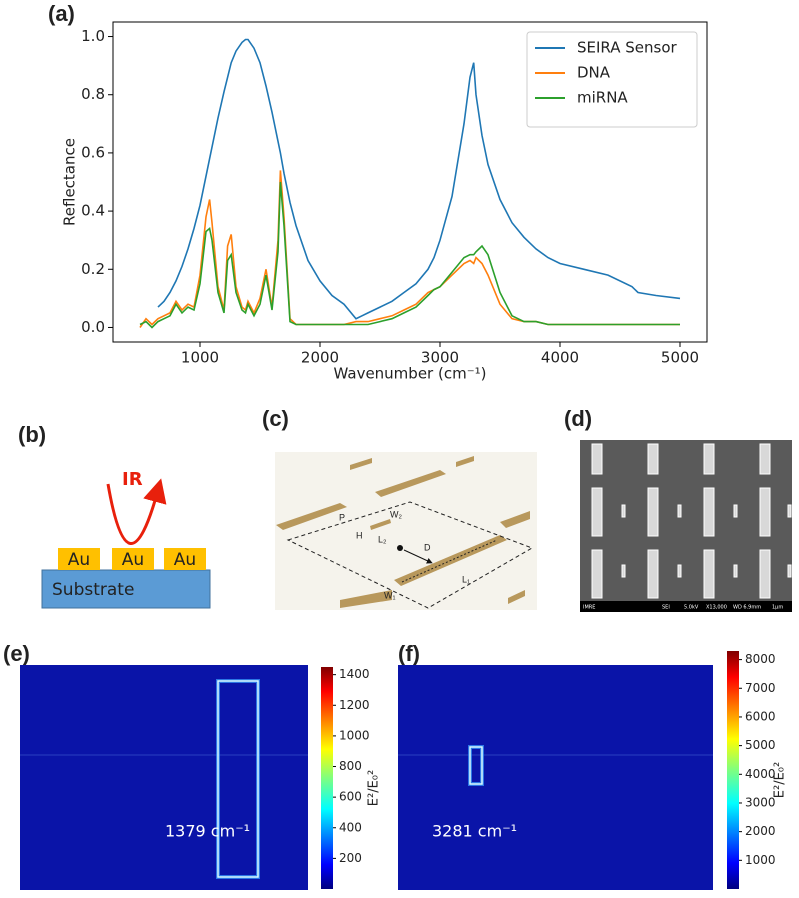 This screenshot has height=898, width=799. Describe the element at coordinates (691, 521) in the screenshot. I see `sem-bars` at that location.